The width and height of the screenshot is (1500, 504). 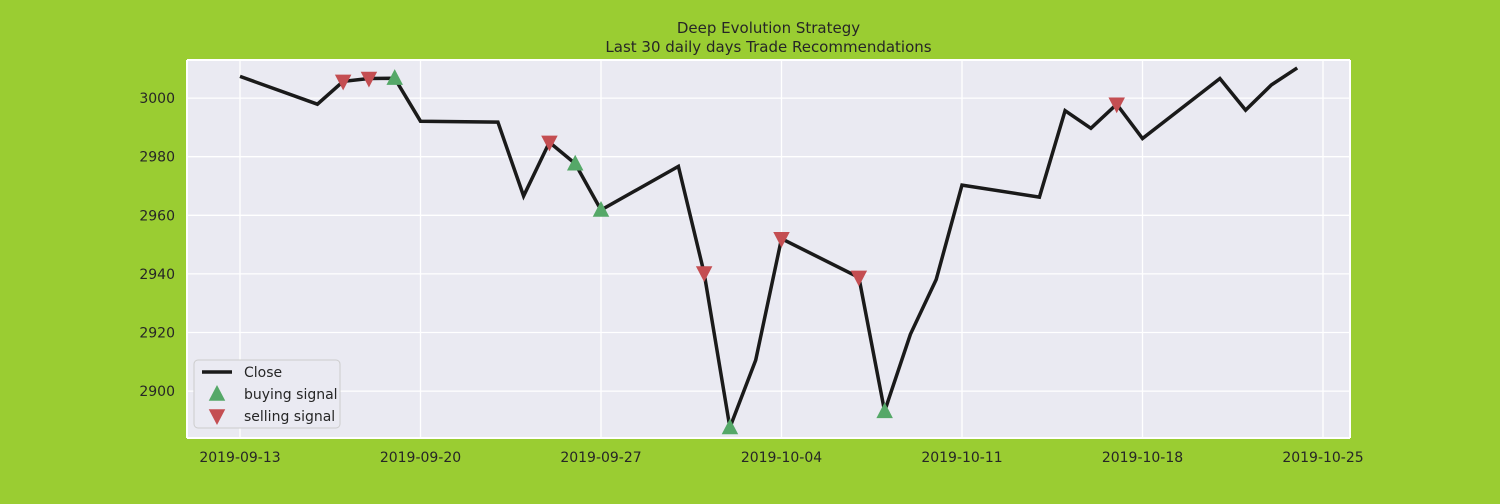 What do you see at coordinates (157, 392) in the screenshot?
I see `y-tick-label: 2900` at bounding box center [157, 392].